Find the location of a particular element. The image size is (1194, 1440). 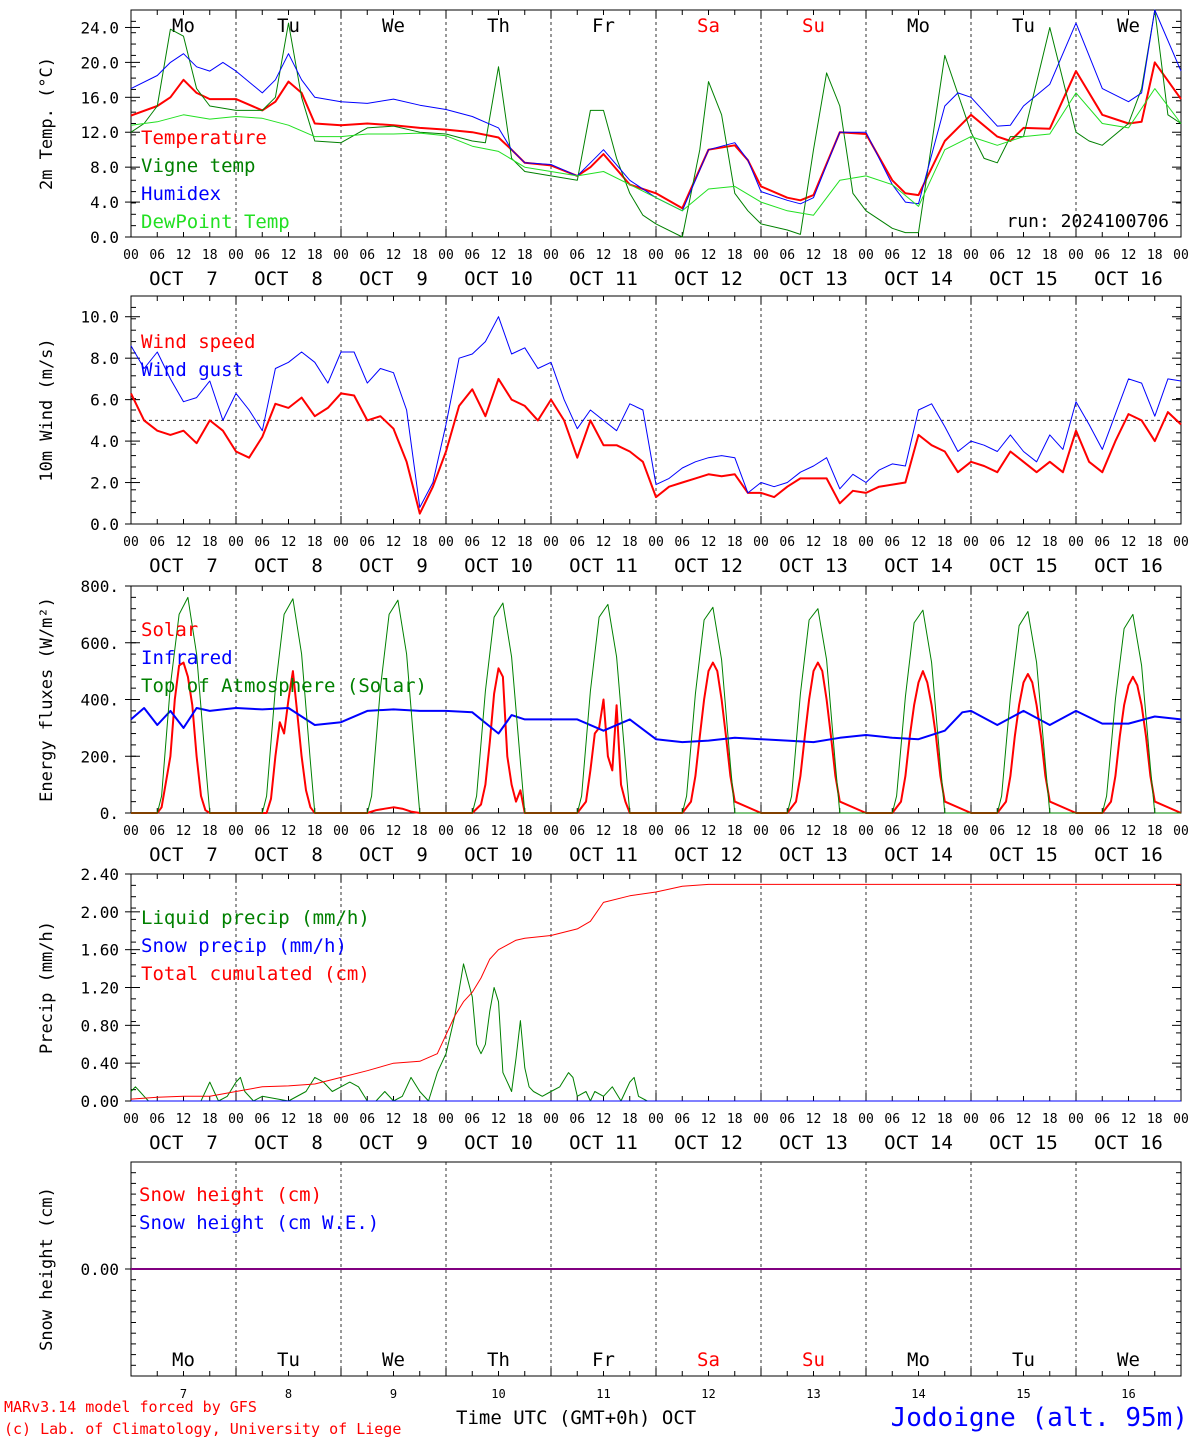

y-tick-label: 1.60 is located at coordinates (99, 950).